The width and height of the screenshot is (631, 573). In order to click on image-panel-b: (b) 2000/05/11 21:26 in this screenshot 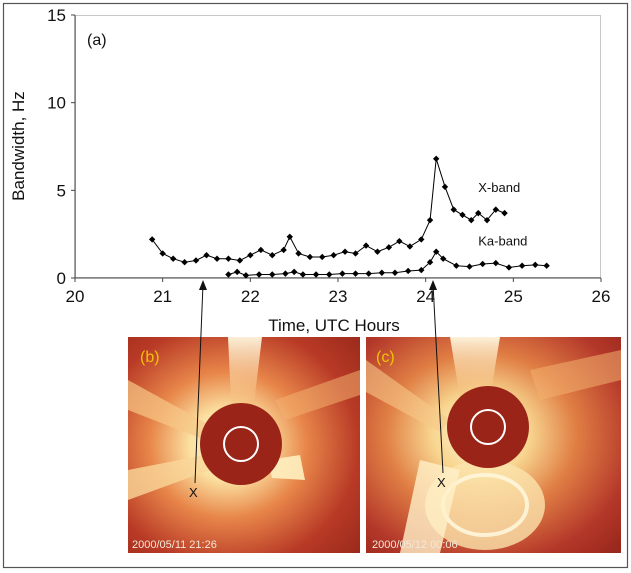, I will do `click(244, 445)`.